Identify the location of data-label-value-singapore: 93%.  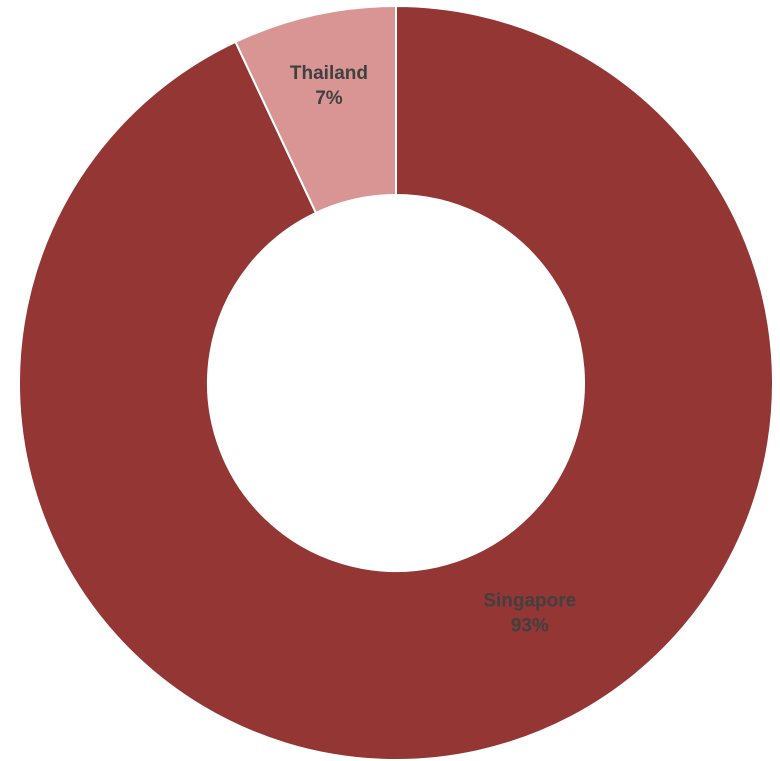
(530, 625).